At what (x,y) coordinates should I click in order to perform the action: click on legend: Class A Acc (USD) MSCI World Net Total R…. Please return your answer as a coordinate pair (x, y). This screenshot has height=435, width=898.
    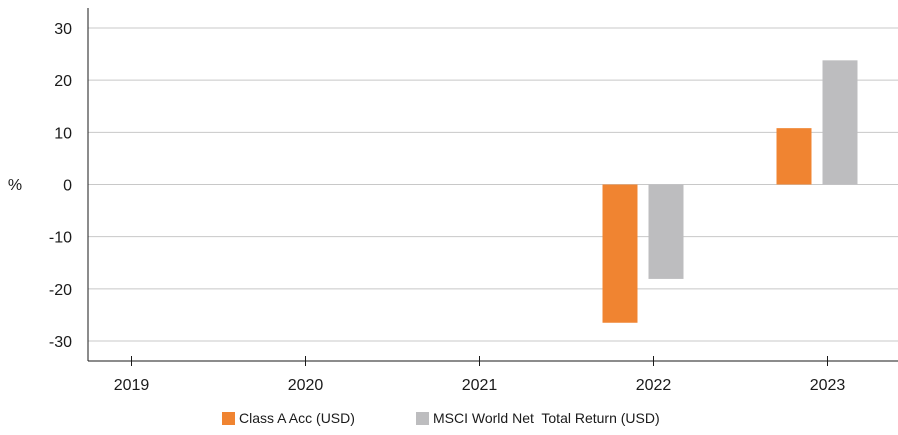
    Looking at the image, I should click on (449, 420).